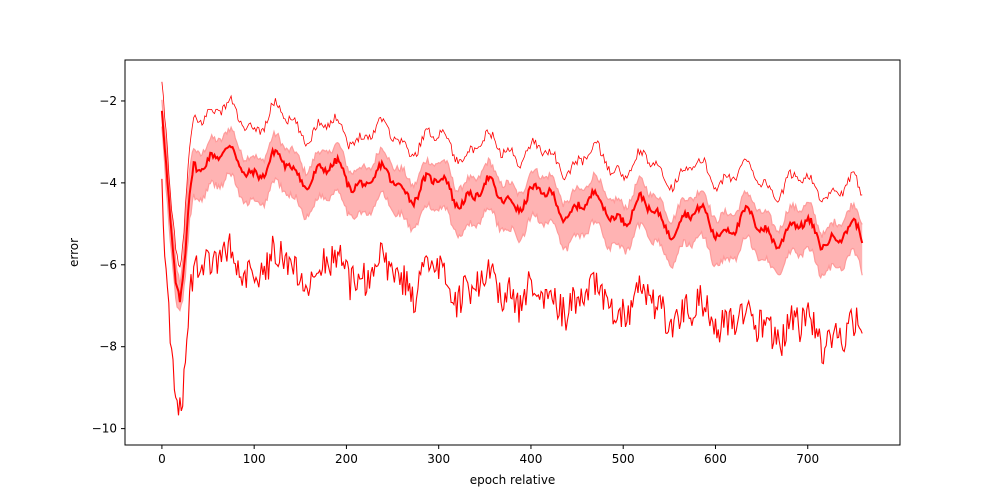  What do you see at coordinates (488, 455) in the screenshot?
I see `x-axis-ticks: 0 100 200 300 400 500 600 700` at bounding box center [488, 455].